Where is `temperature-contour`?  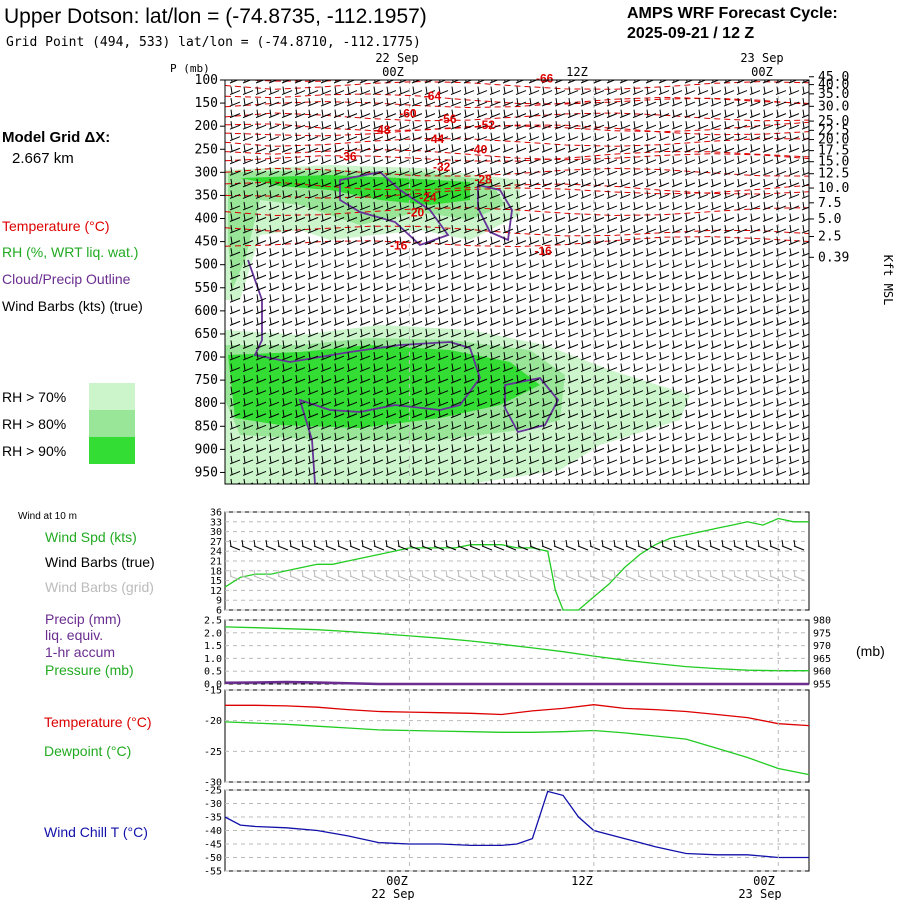
temperature-contour is located at coordinates (517, 188).